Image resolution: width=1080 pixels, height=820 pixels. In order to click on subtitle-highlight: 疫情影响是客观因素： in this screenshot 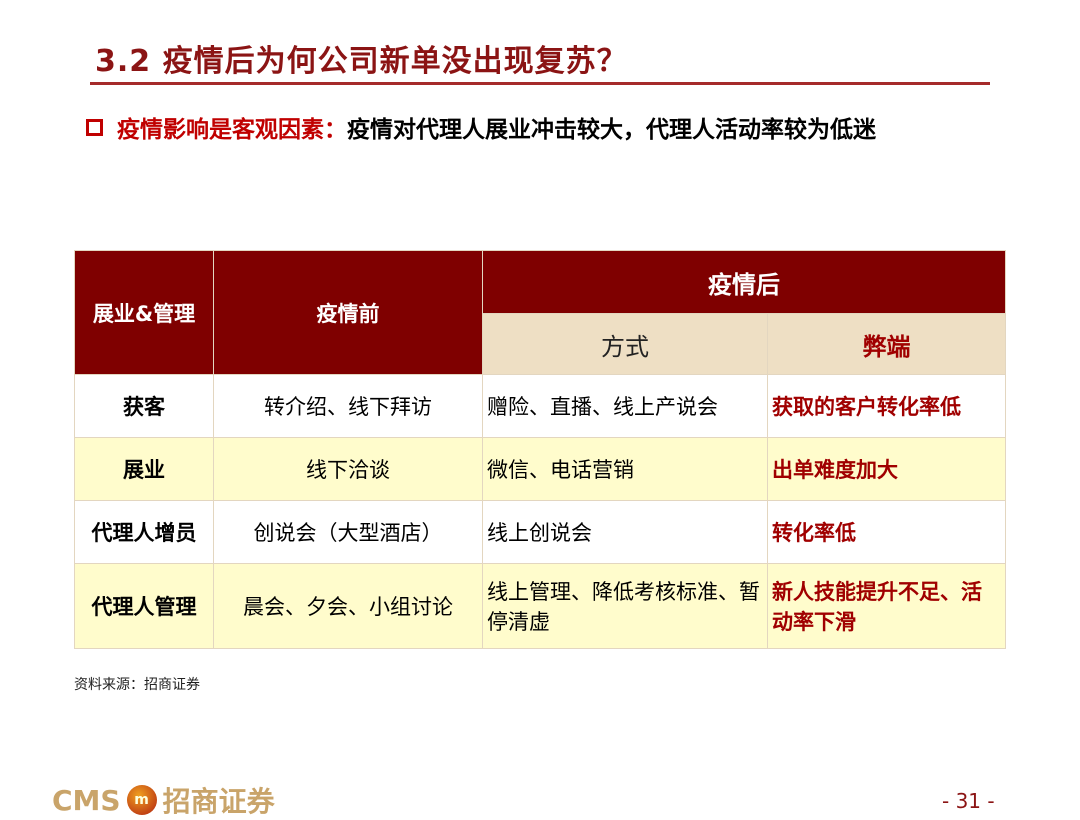, I will do `click(232, 130)`.